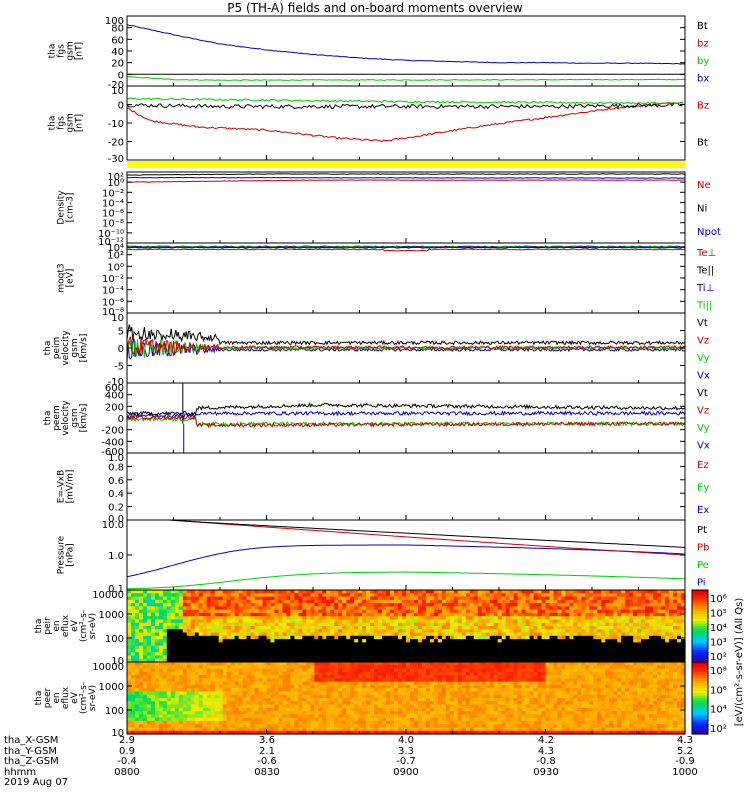  Describe the element at coordinates (75, 347) in the screenshot. I see `y-axis-label-line-peim_vel-3: gsm` at that location.